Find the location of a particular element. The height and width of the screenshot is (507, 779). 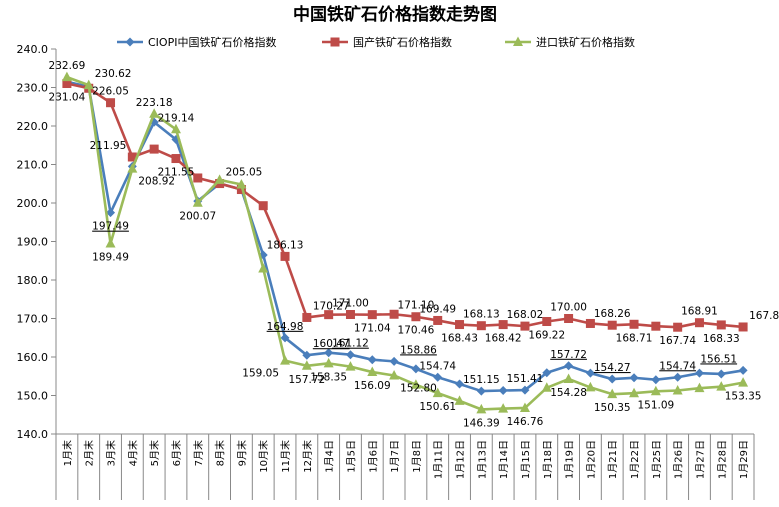

data-label: 170.46 is located at coordinates (416, 331).